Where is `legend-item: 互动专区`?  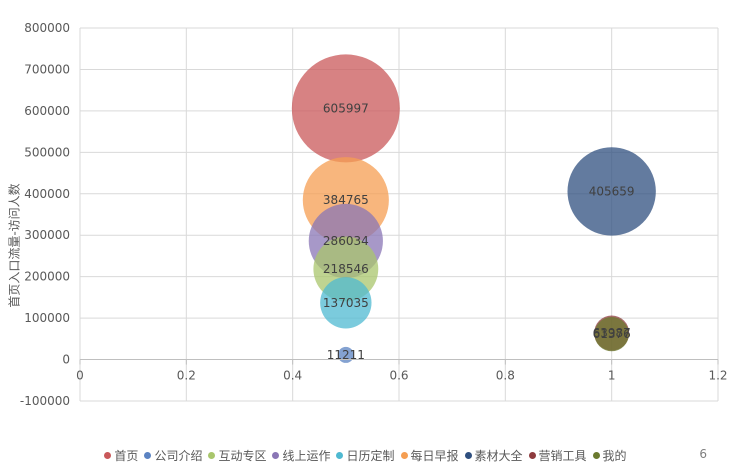
legend-item: 互动专区 is located at coordinates (237, 455).